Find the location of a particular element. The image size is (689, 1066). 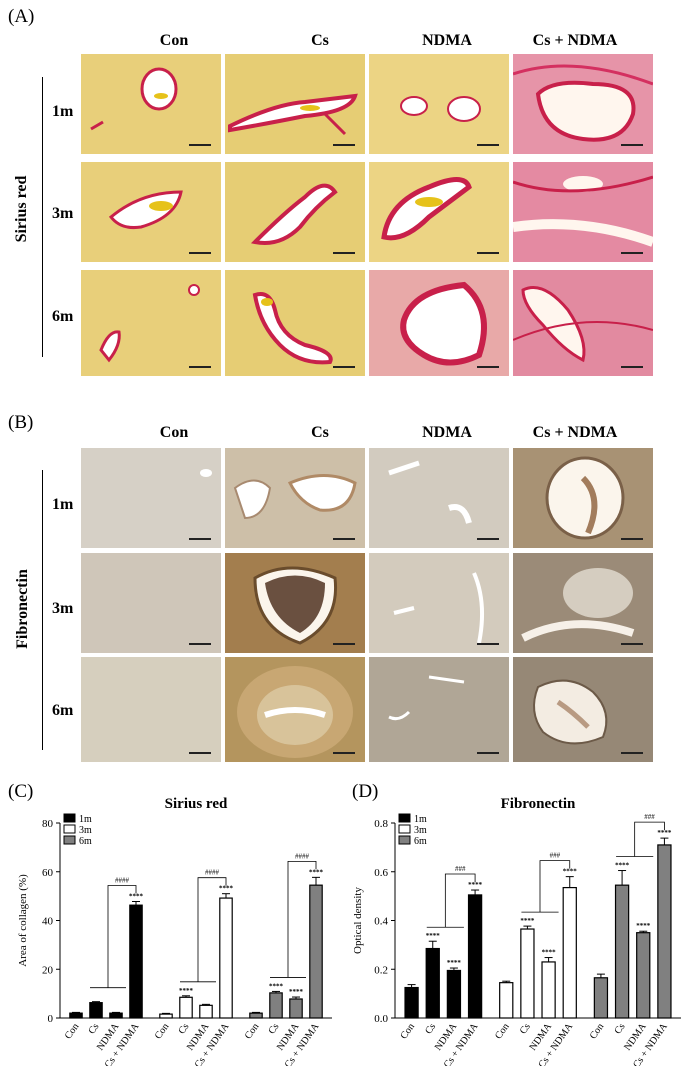

micrograph-sirius-con-1m is located at coordinates (151, 104).